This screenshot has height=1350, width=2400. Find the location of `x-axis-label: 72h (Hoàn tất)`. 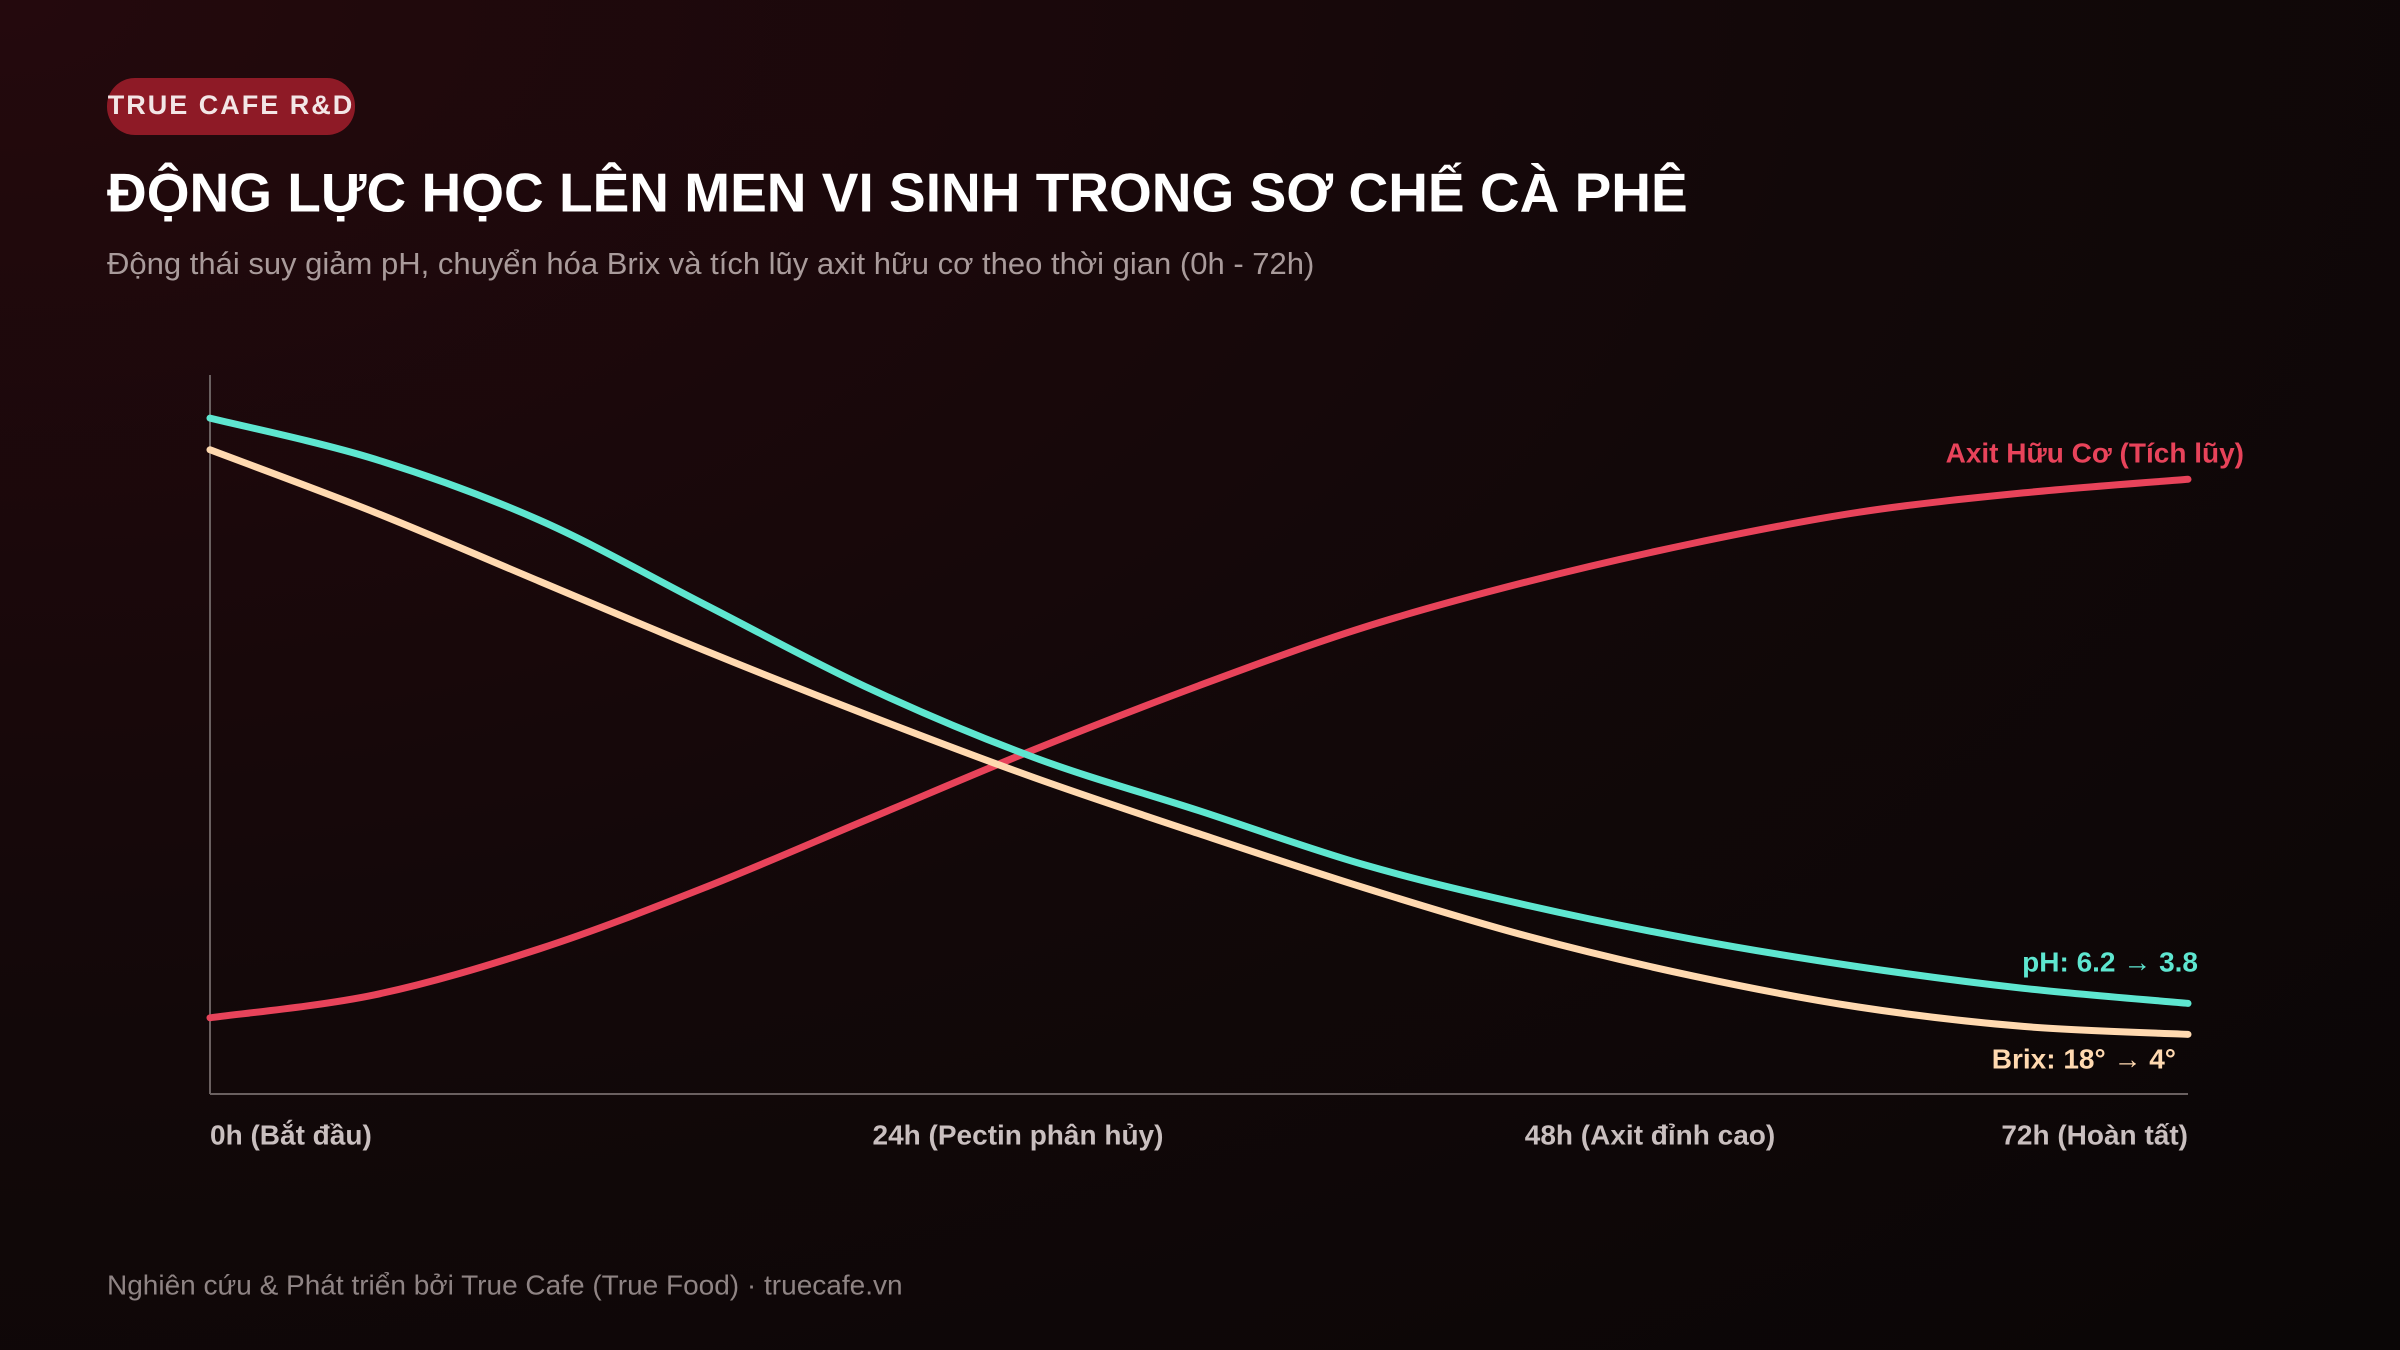

x-axis-label: 72h (Hoàn tất) is located at coordinates (2094, 1134).